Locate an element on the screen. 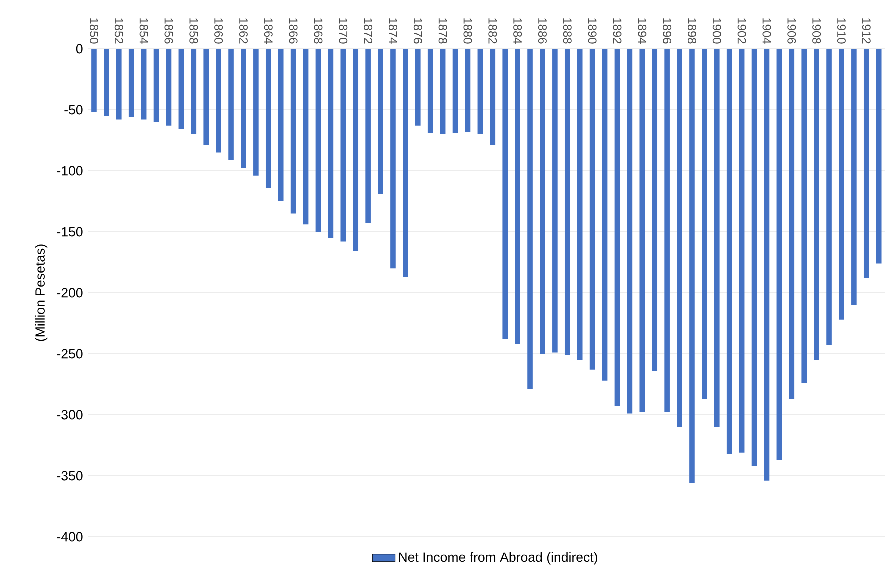 This screenshot has width=885, height=577. x-tick-label: 1880 is located at coordinates (468, 31).